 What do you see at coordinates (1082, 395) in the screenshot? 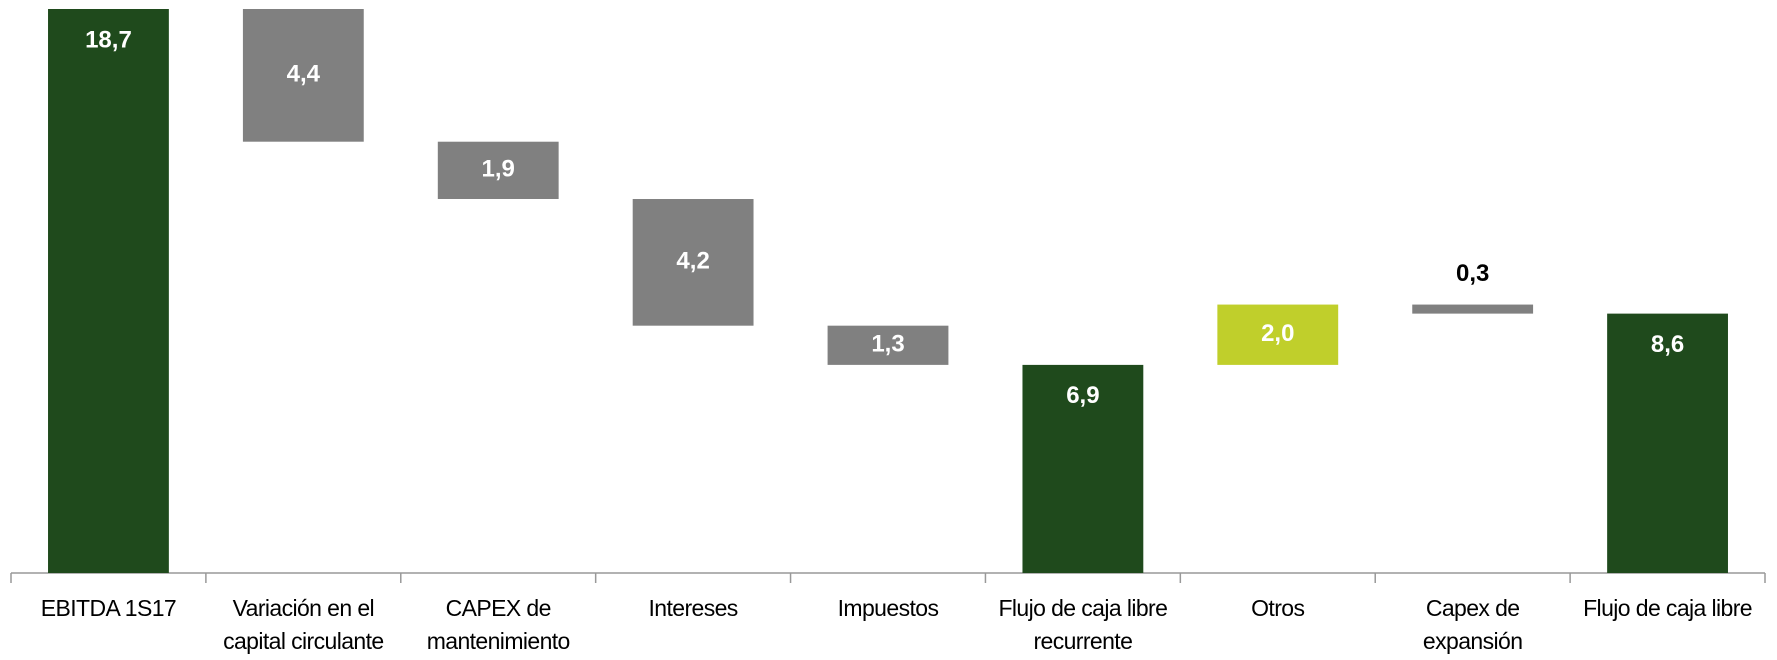
I see `data-label: 6,9` at bounding box center [1082, 395].